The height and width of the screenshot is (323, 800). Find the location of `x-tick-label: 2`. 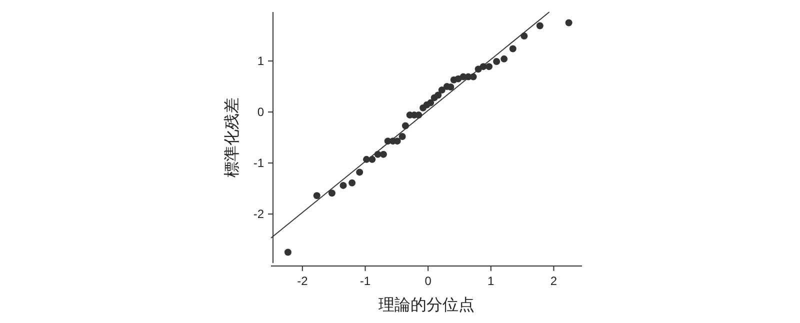

x-tick-label: 2 is located at coordinates (554, 281).